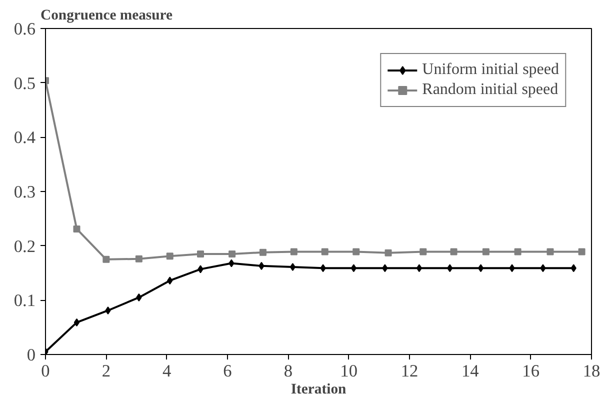 The width and height of the screenshot is (616, 400). Describe the element at coordinates (25, 29) in the screenshot. I see `y-tick-label: 0.6` at that location.